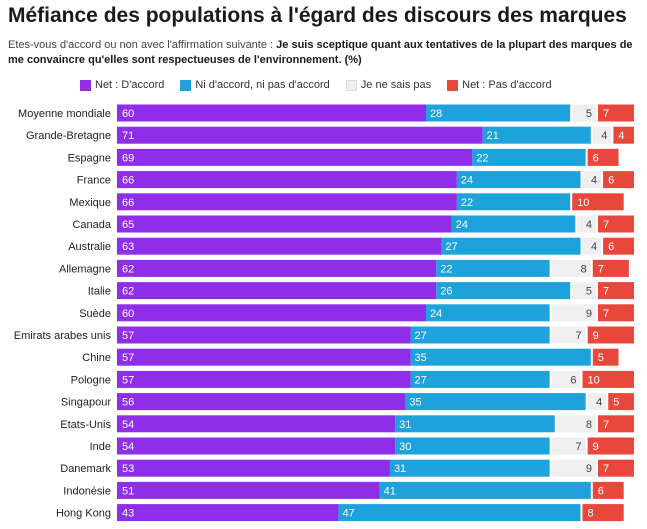 The width and height of the screenshot is (647, 529). I want to click on value-label-agree-espagne: 69, so click(128, 158).